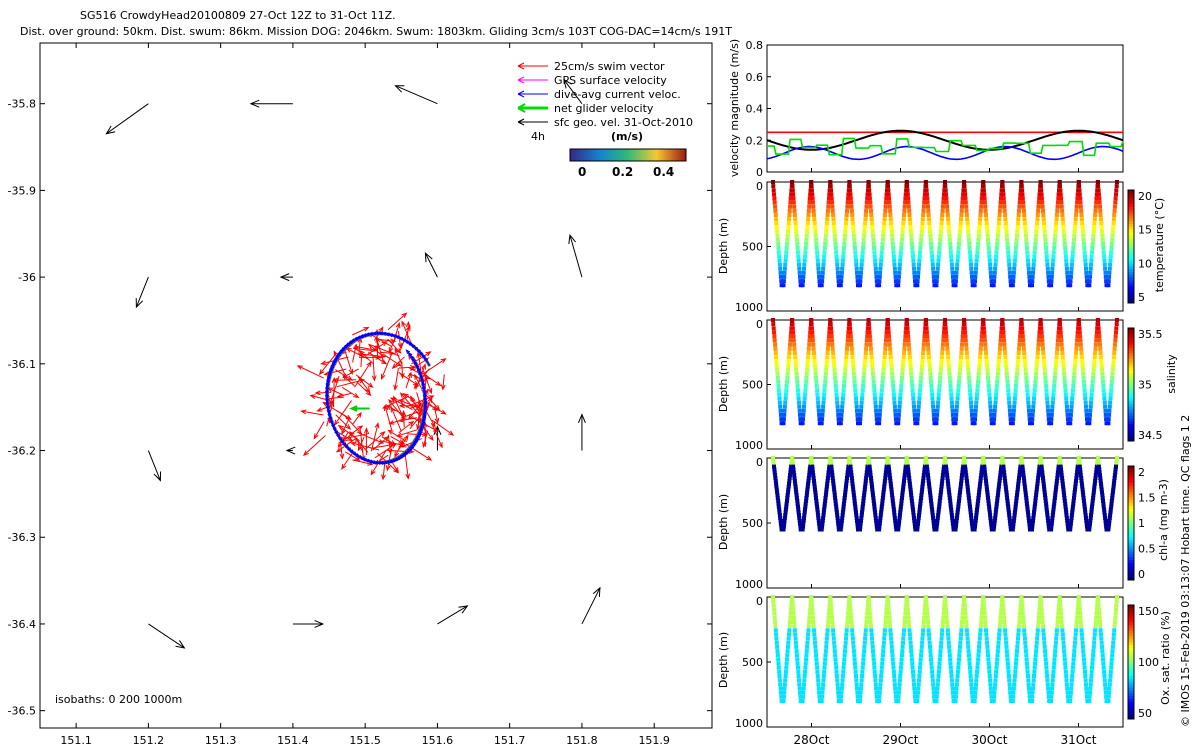 The height and width of the screenshot is (750, 1200). Describe the element at coordinates (521, 94) in the screenshot. I see `legend-dac-arrowhead` at that location.